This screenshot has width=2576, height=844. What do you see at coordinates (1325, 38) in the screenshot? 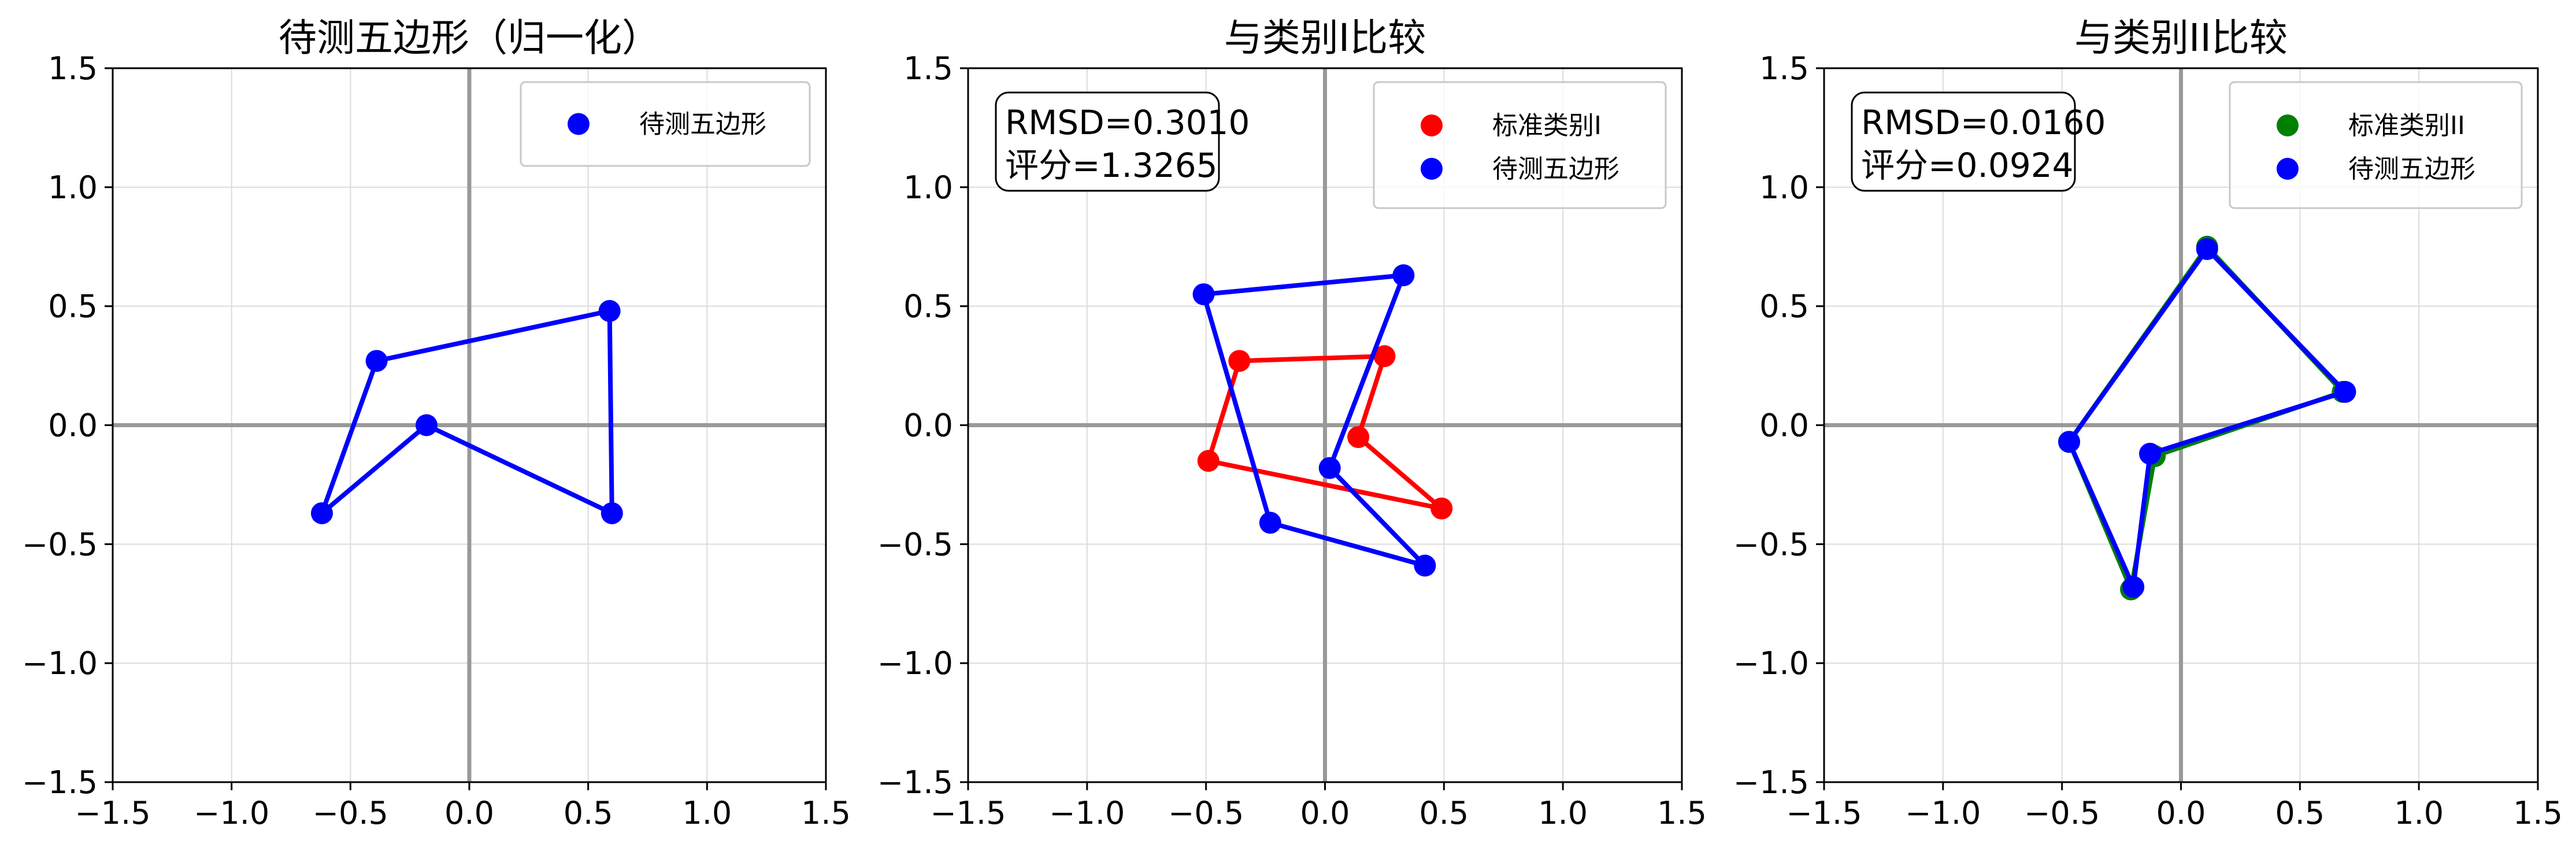
I see `chart-title: 与类别I比较` at bounding box center [1325, 38].